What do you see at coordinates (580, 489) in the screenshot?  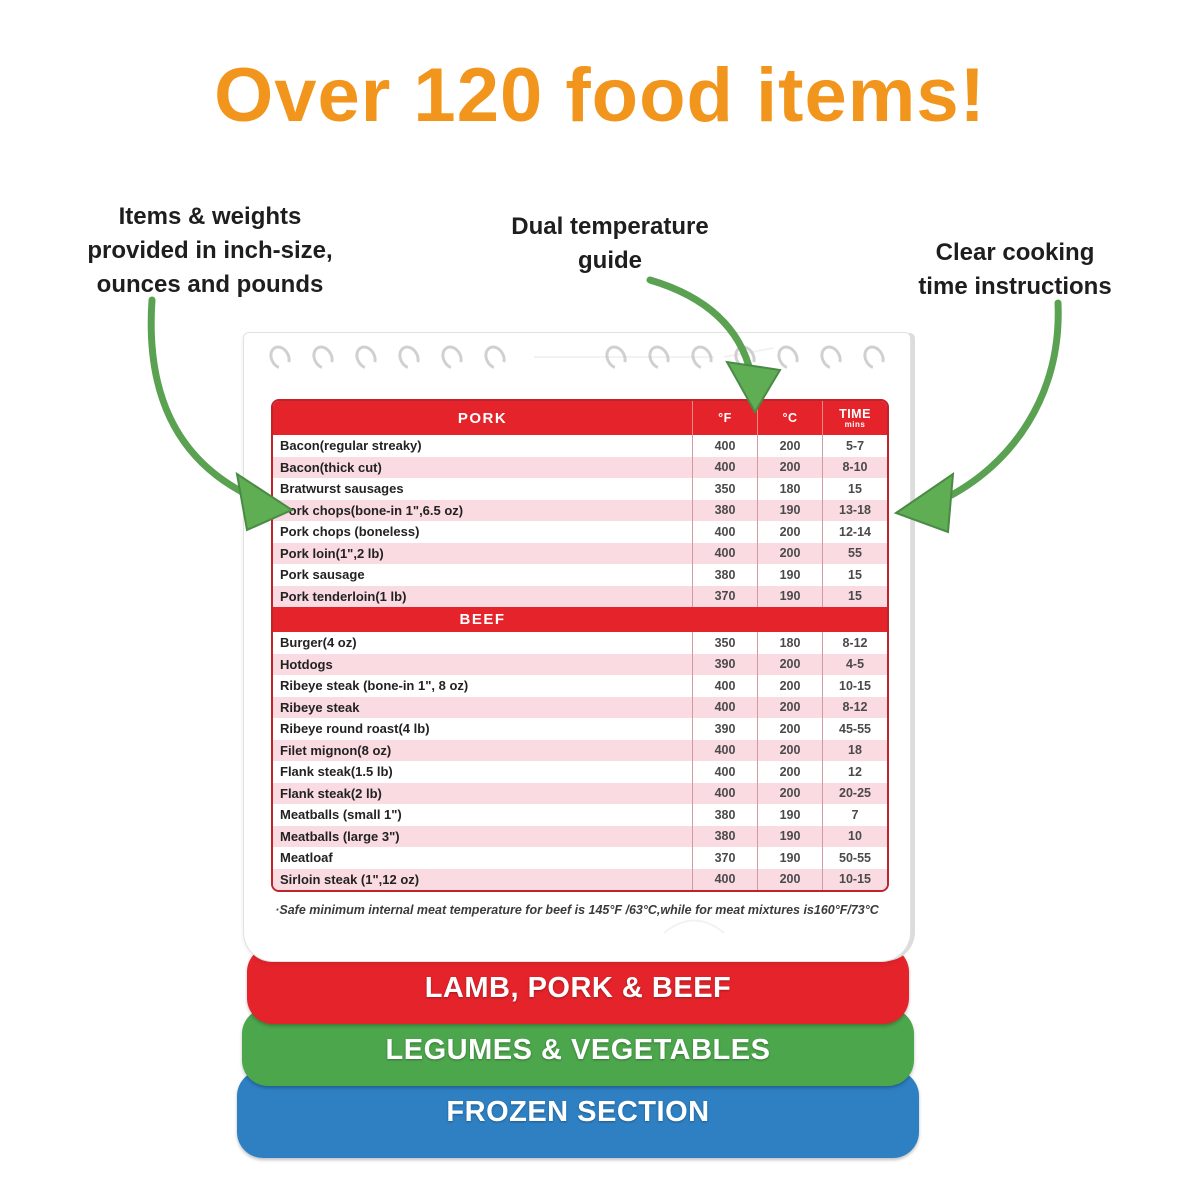 I see `table-row: Bratwurst sausages 350 180 15` at bounding box center [580, 489].